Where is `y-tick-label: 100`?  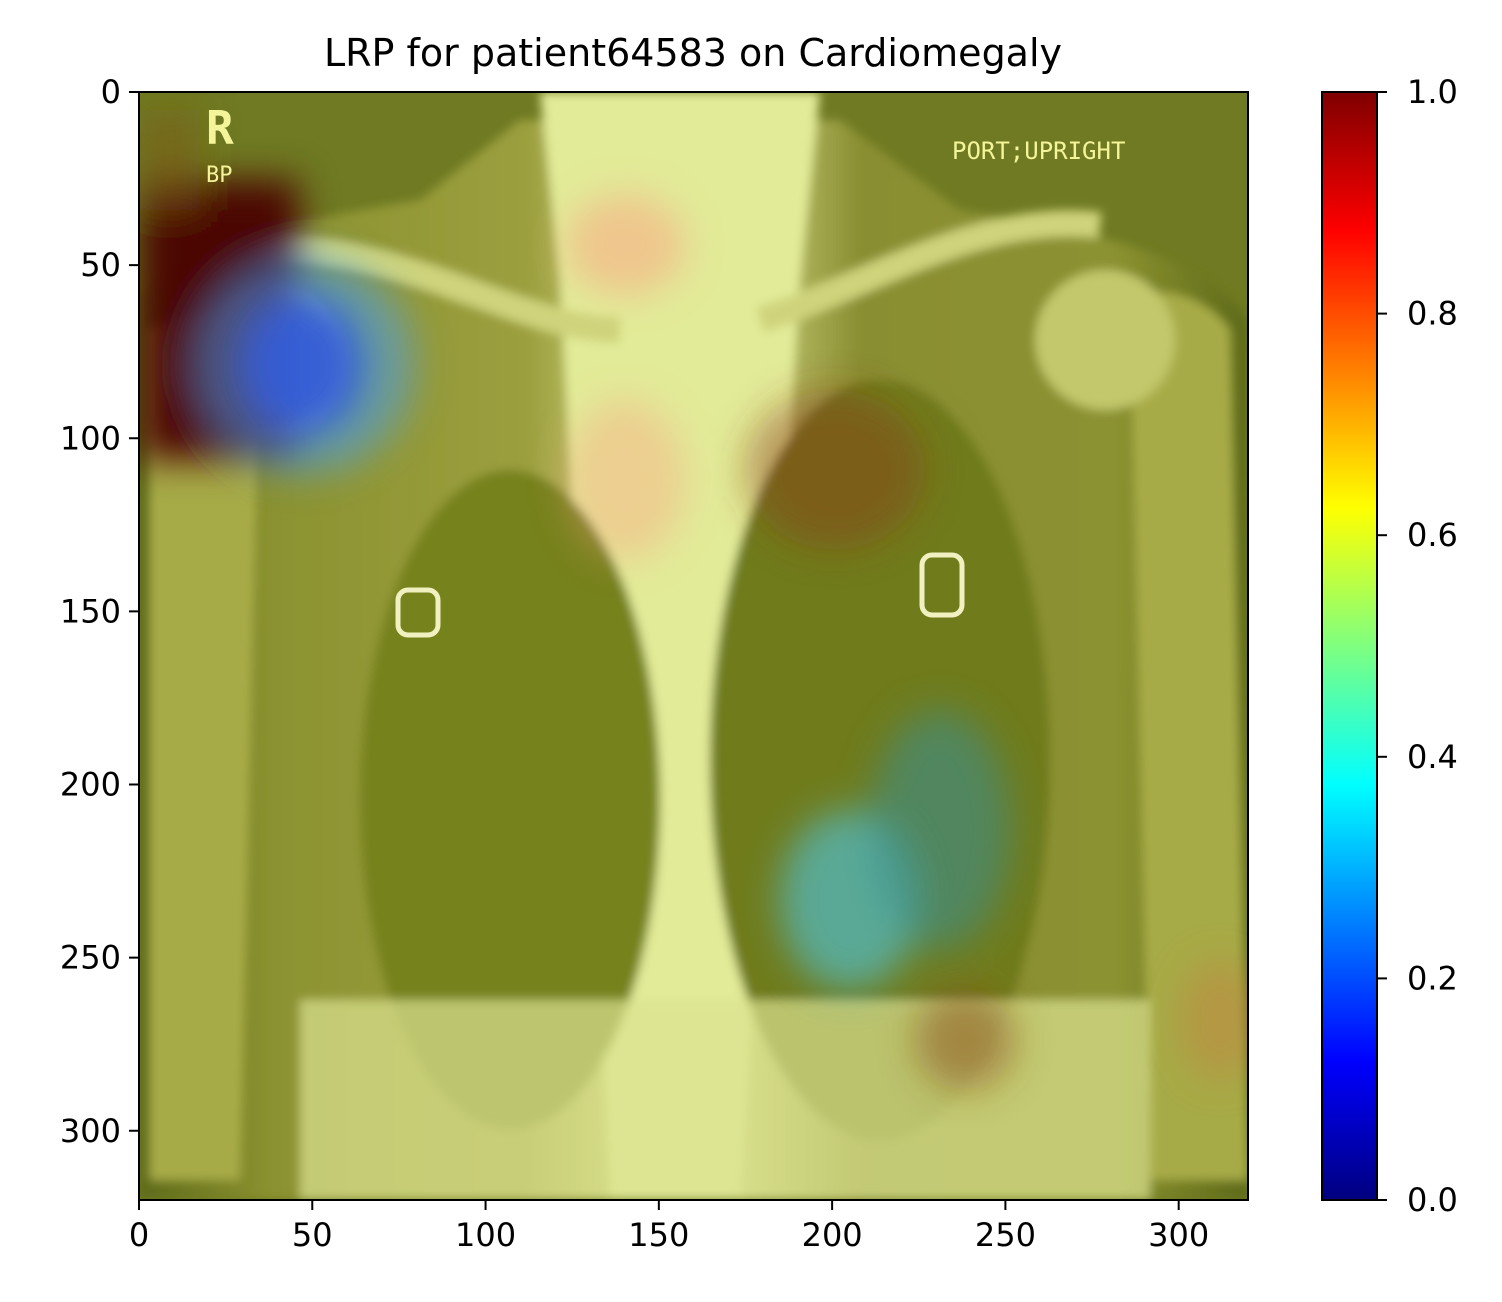 y-tick-label: 100 is located at coordinates (90, 438).